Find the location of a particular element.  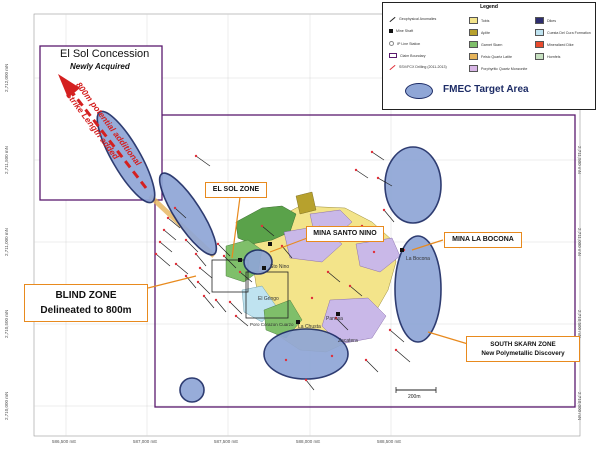

drill-trace-icon is located at coordinates (392, 67).